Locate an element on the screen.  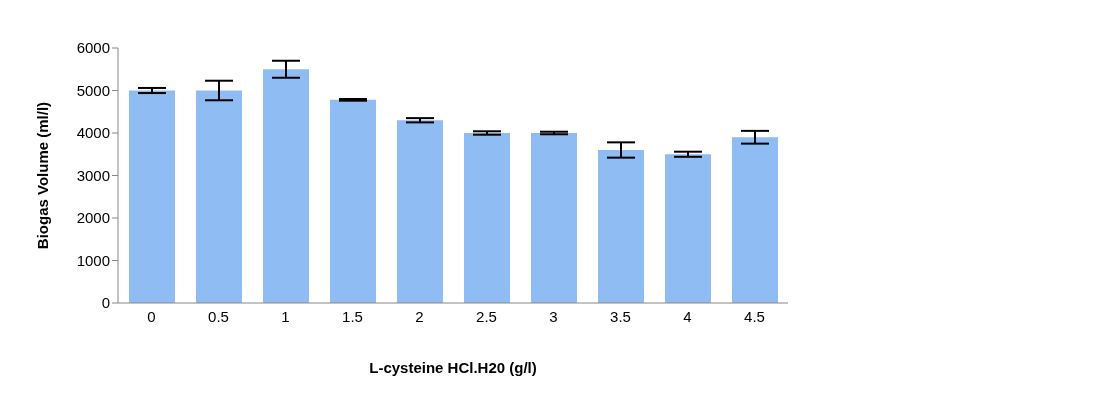
x-tick-label: 3 is located at coordinates (553, 316).